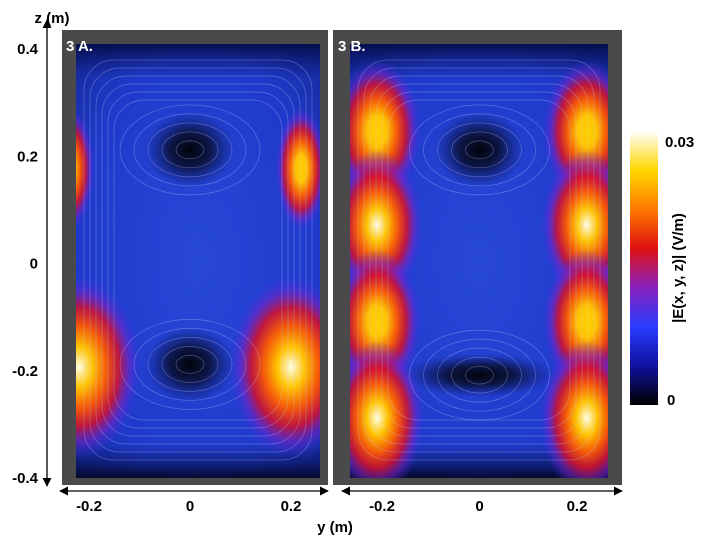  I want to click on colorbar-max-label: 0.03, so click(679, 142).